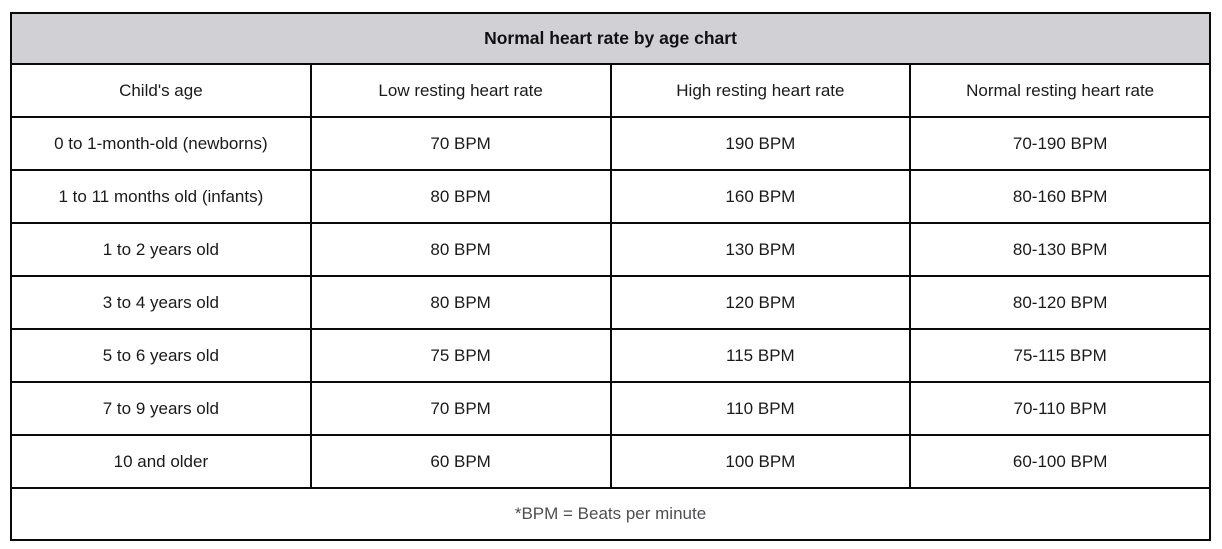 This screenshot has height=549, width=1222. Describe the element at coordinates (760, 143) in the screenshot. I see `cell-high-bpm: 190 BPM` at that location.